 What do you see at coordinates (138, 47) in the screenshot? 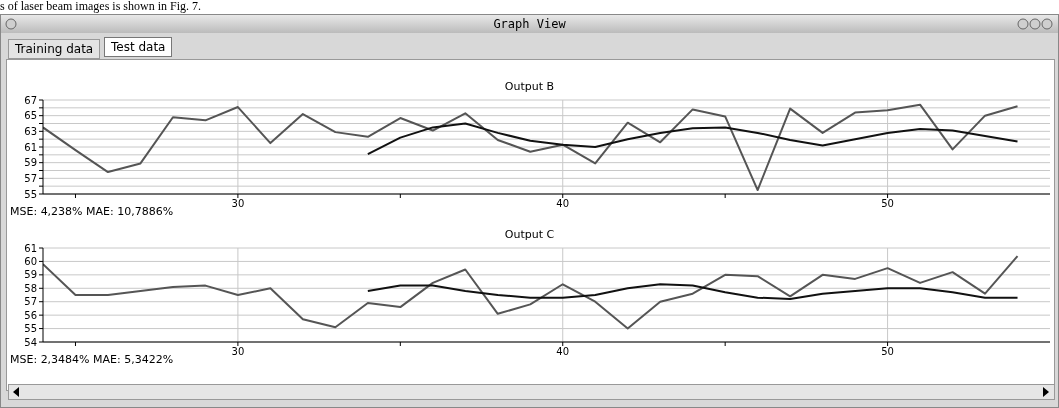
I see `text: Test data` at bounding box center [138, 47].